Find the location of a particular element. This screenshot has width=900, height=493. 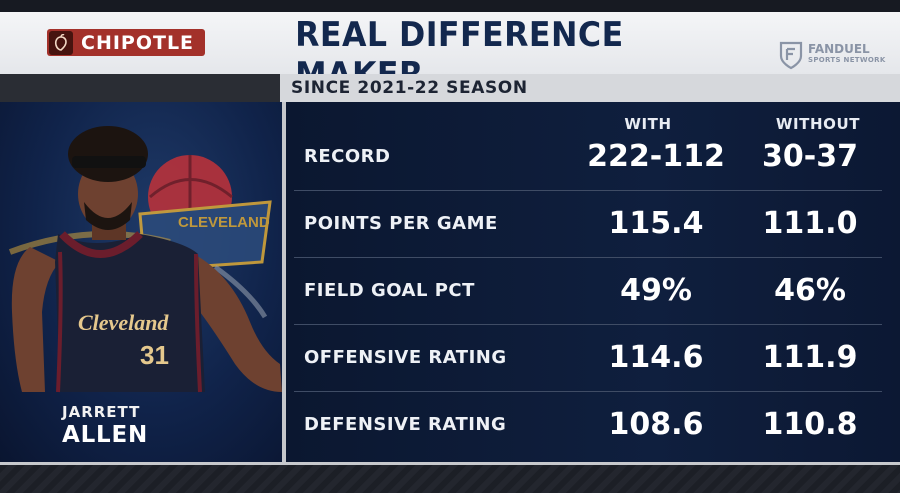

stat-value-with: 222-112 is located at coordinates (656, 156).